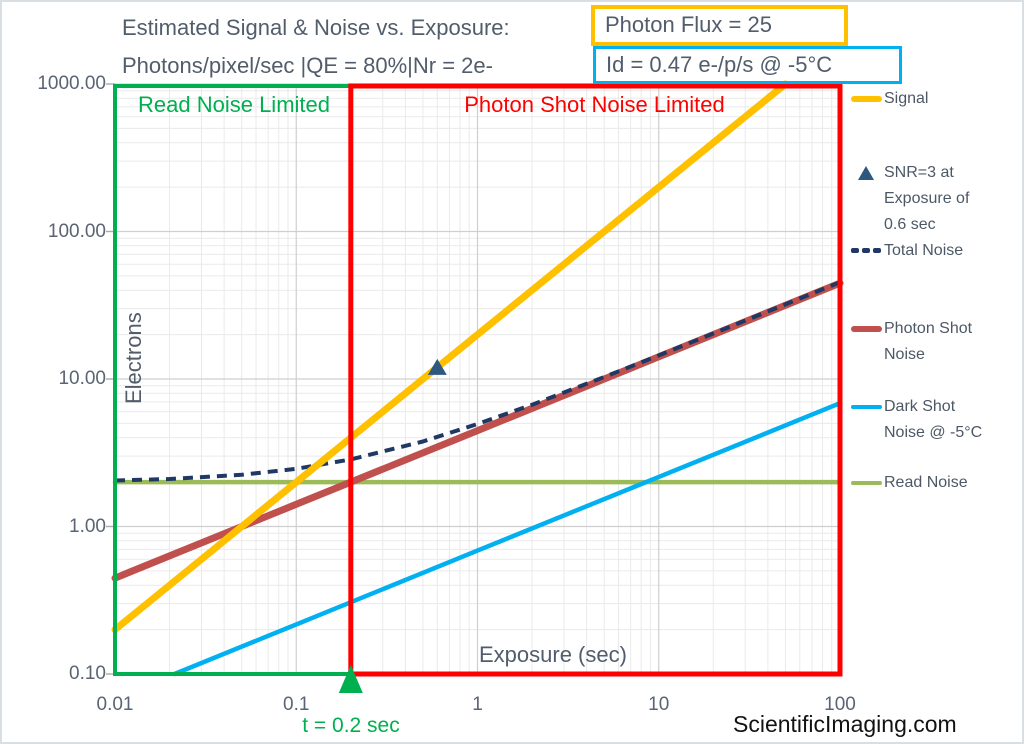  I want to click on legend-label: SNR=3 at Exposure of 0.6 sec, so click(926, 199).